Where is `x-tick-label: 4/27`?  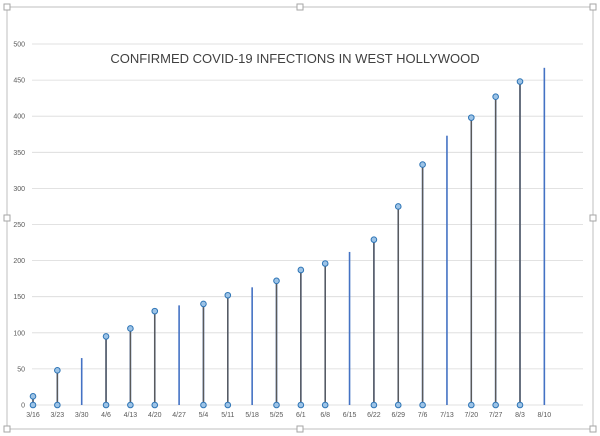
x-tick-label: 4/27 is located at coordinates (179, 415).